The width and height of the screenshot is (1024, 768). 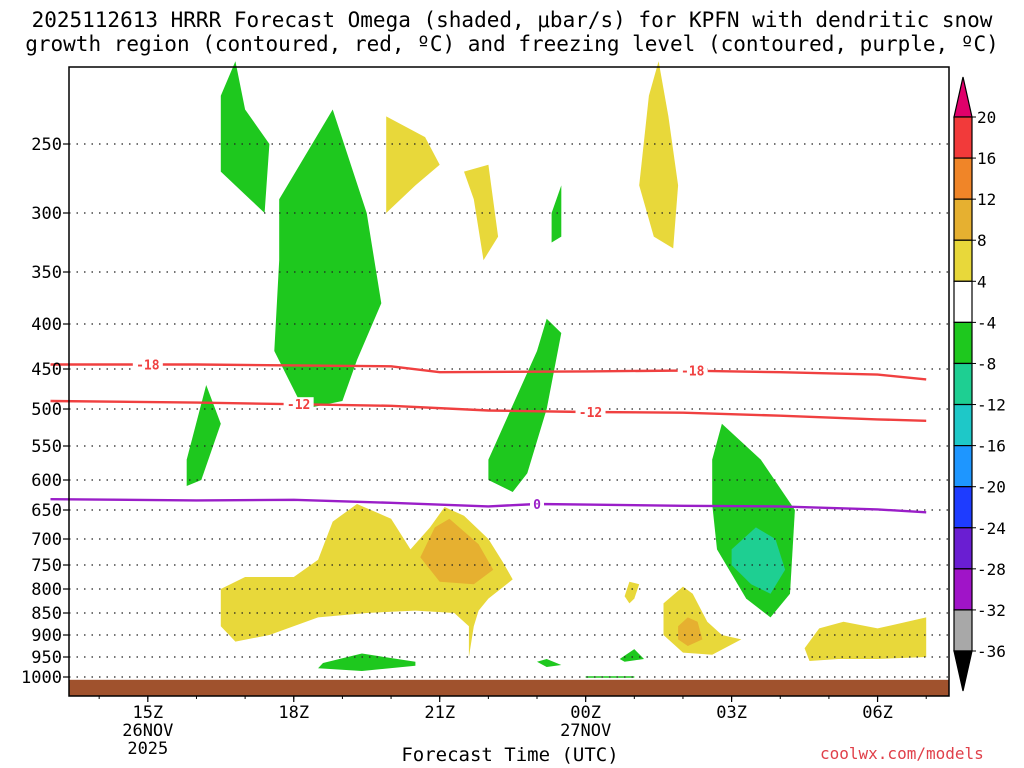 What do you see at coordinates (877, 713) in the screenshot?
I see `x-tick-label-5: 06Z` at bounding box center [877, 713].